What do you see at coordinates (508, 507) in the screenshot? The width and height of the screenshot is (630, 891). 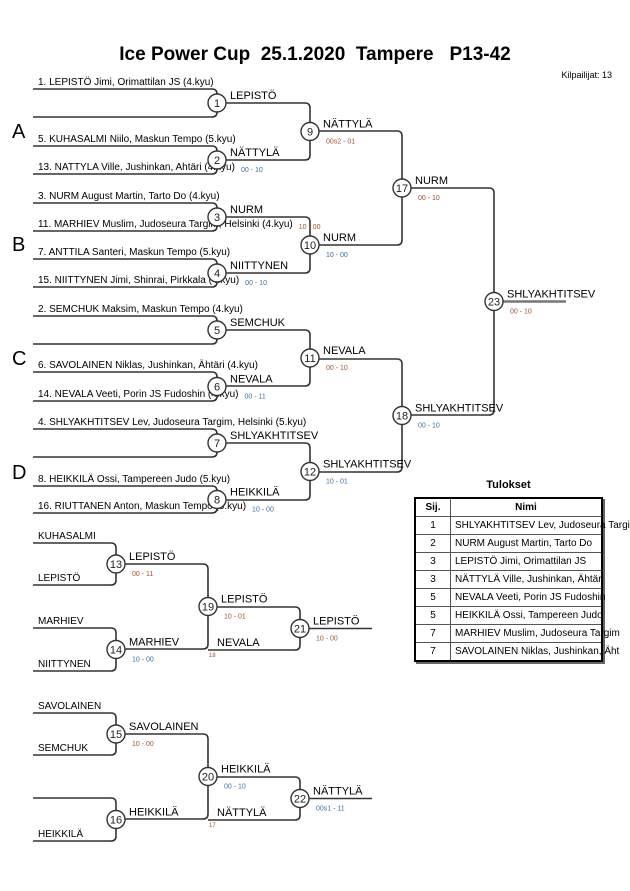 I see `results-header-row: Sij. Nimi` at bounding box center [508, 507].